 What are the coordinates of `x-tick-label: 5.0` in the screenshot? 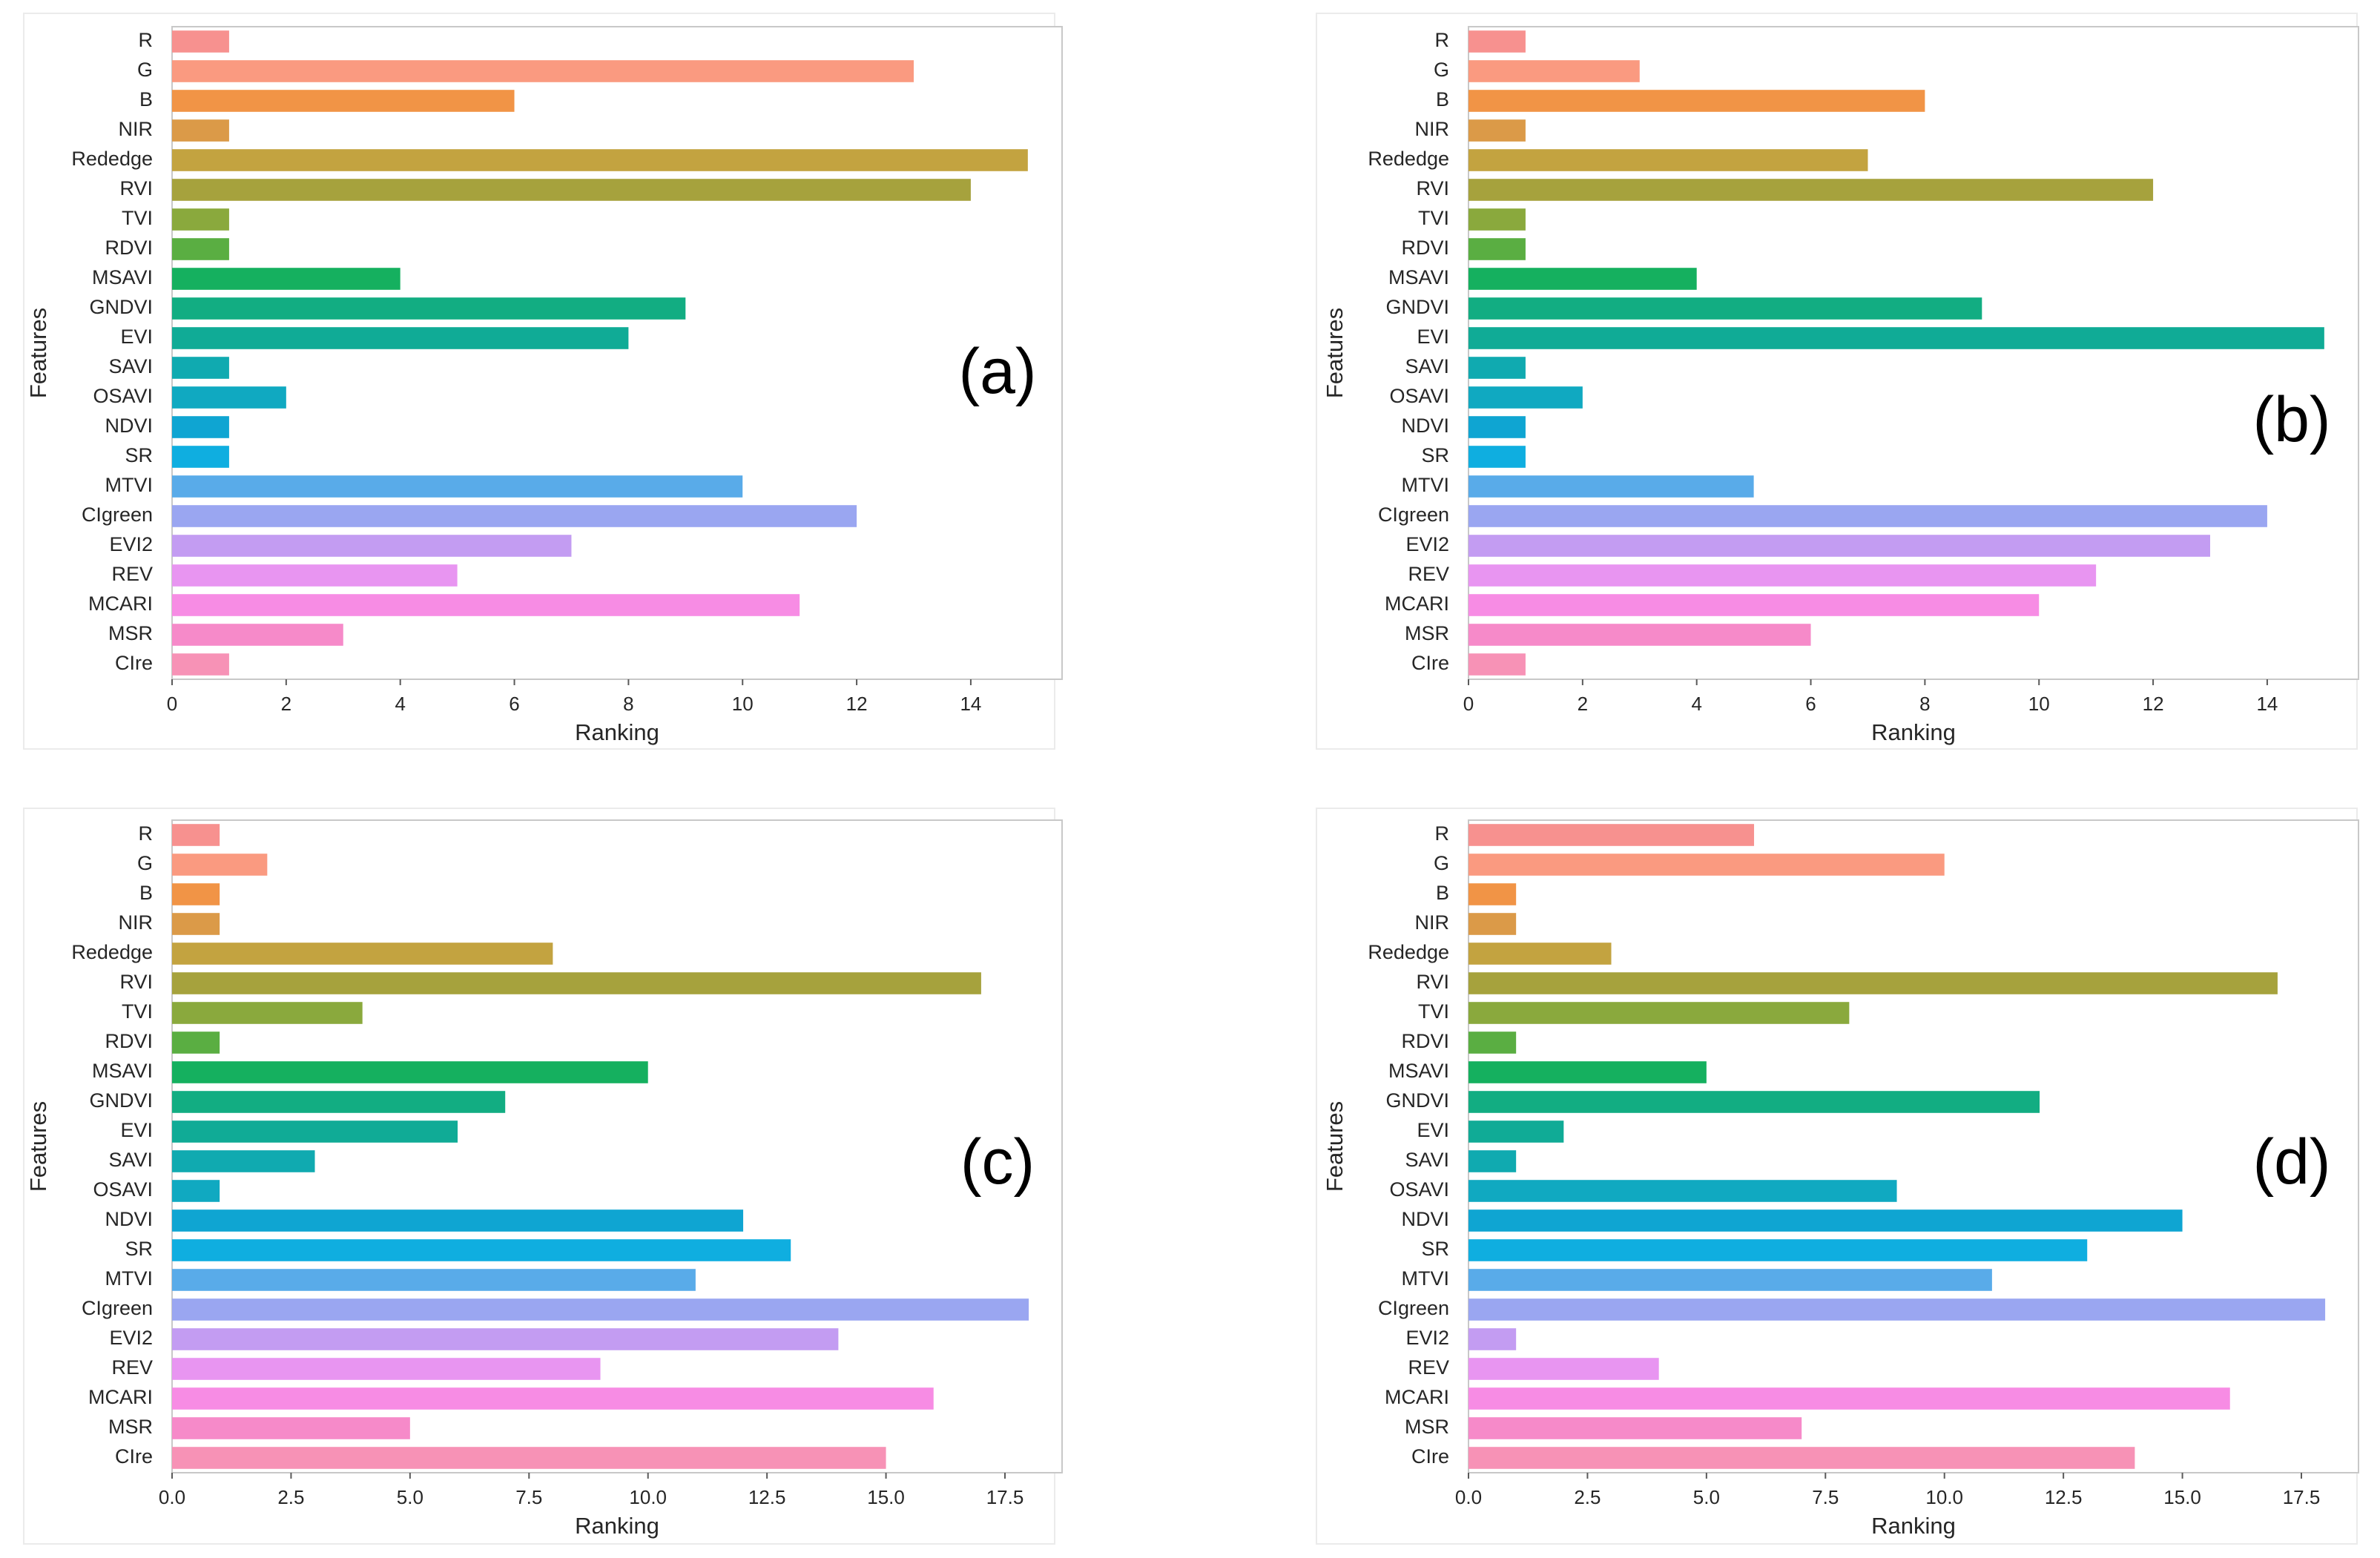 It's located at (1707, 1497).